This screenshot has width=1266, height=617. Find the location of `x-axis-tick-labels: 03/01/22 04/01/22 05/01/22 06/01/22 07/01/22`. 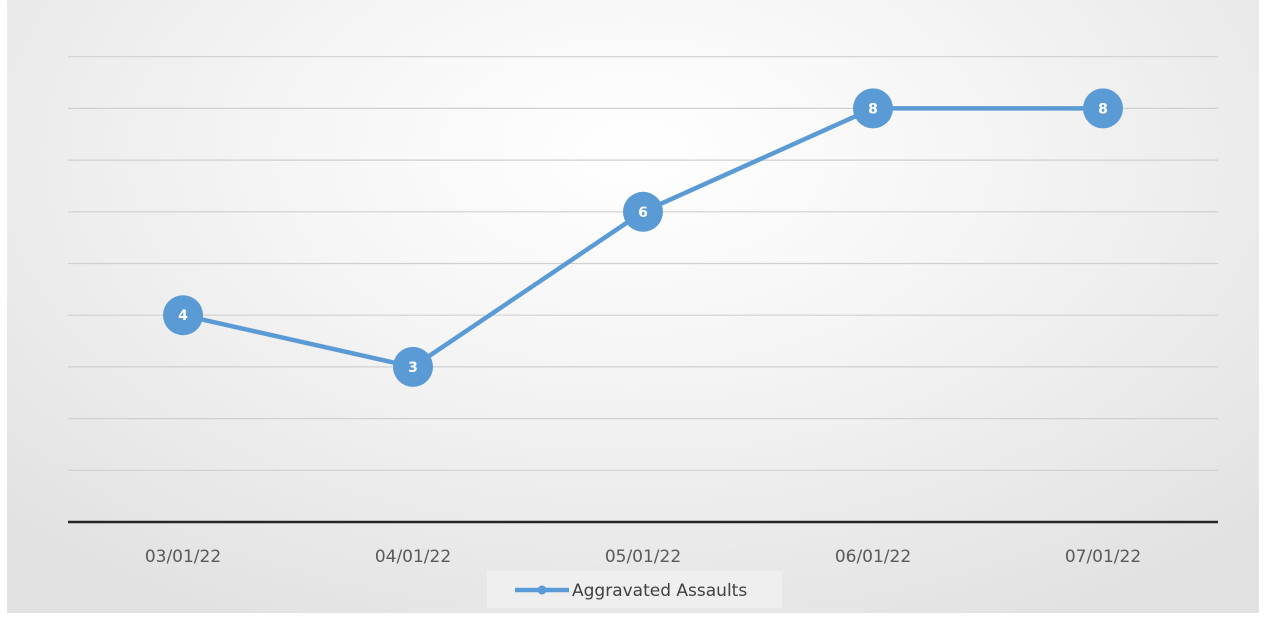

x-axis-tick-labels: 03/01/22 04/01/22 05/01/22 06/01/22 07/01/22 is located at coordinates (643, 557).